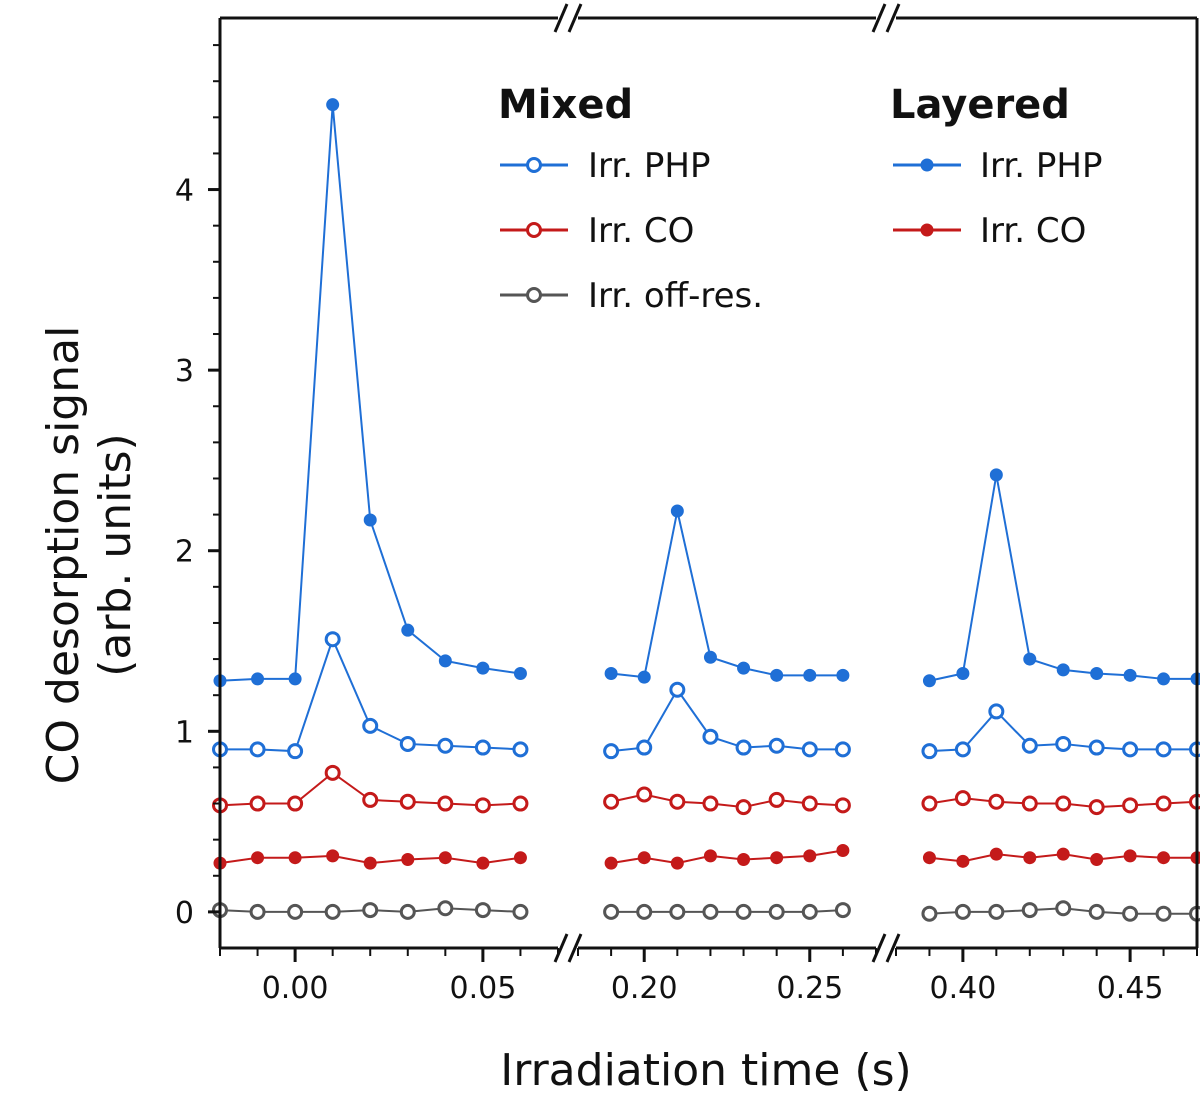  I want to click on x-tick-label: 0.40, so click(962, 988).